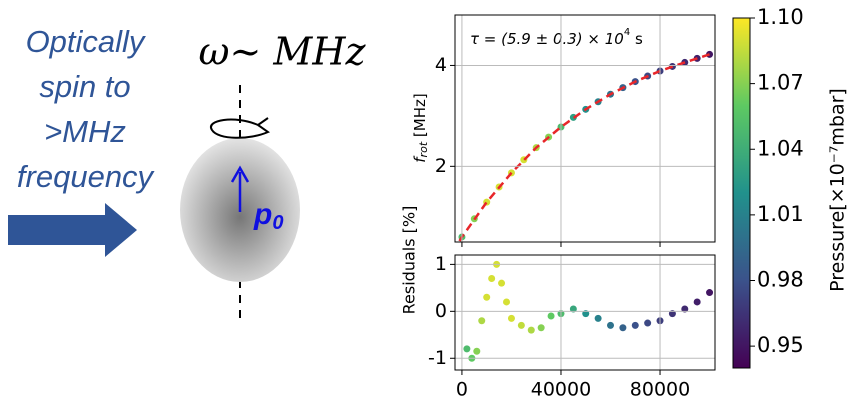  I want to click on colorbar-tick-label: 1.10, so click(780, 17).